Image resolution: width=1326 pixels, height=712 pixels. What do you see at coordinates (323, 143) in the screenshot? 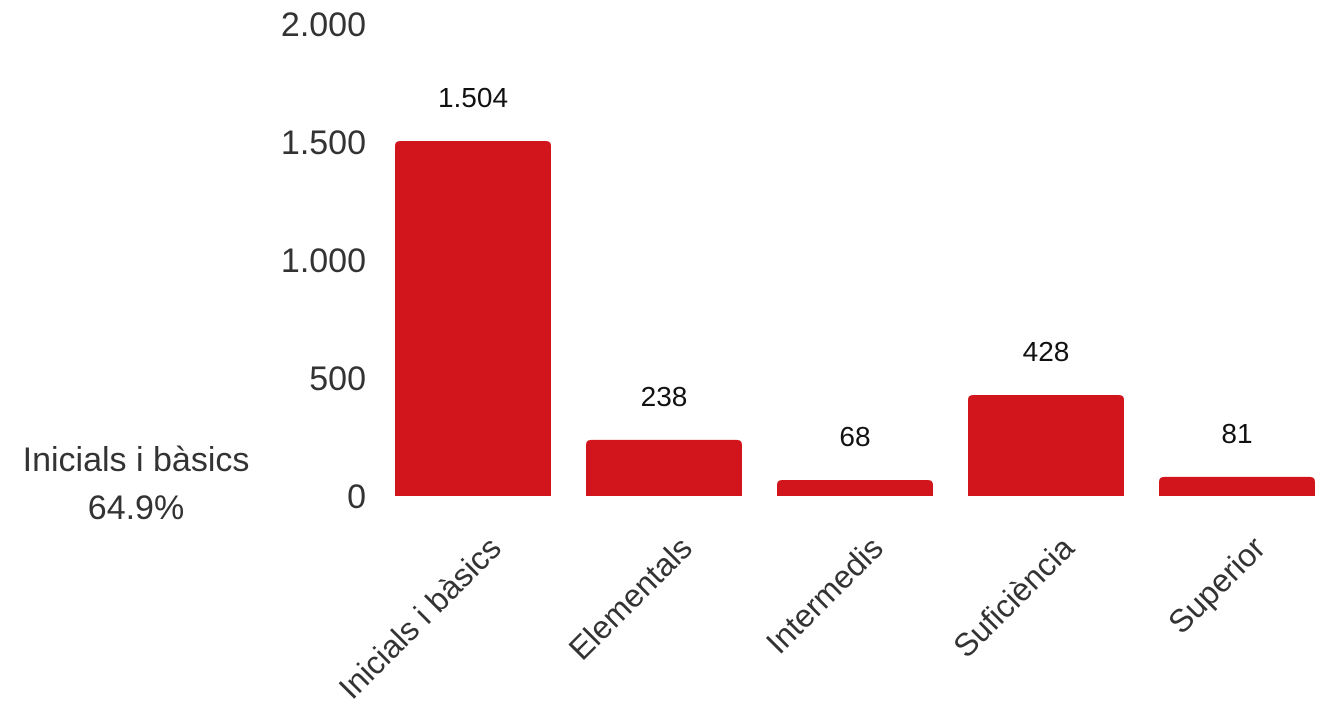
I see `y-tick-label: 1.500` at bounding box center [323, 143].